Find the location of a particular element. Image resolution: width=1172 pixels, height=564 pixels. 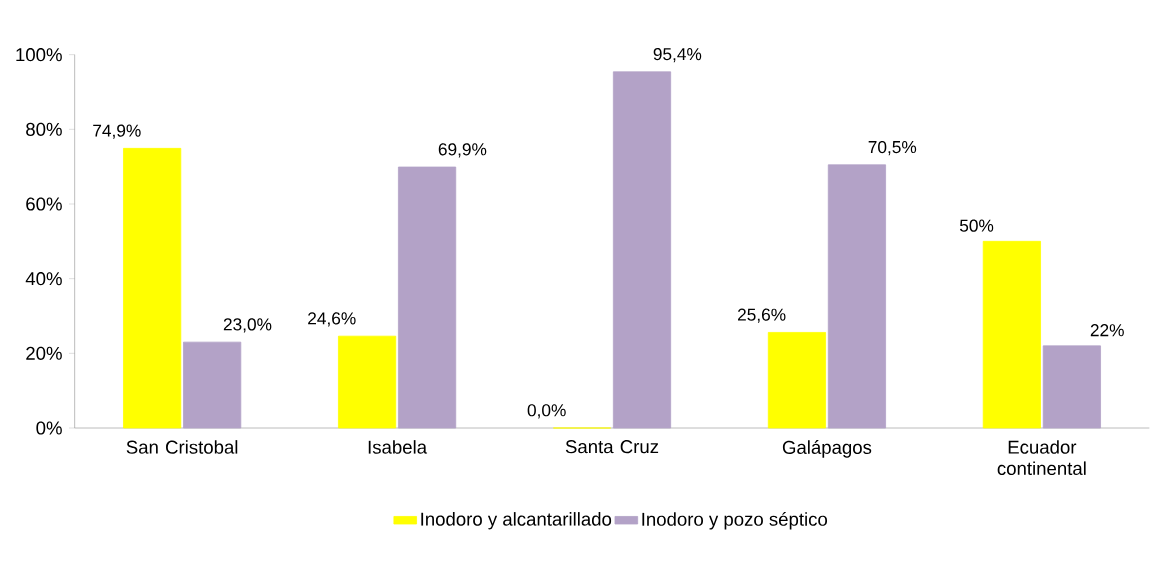

y-tick-label: 0% is located at coordinates (49, 428).